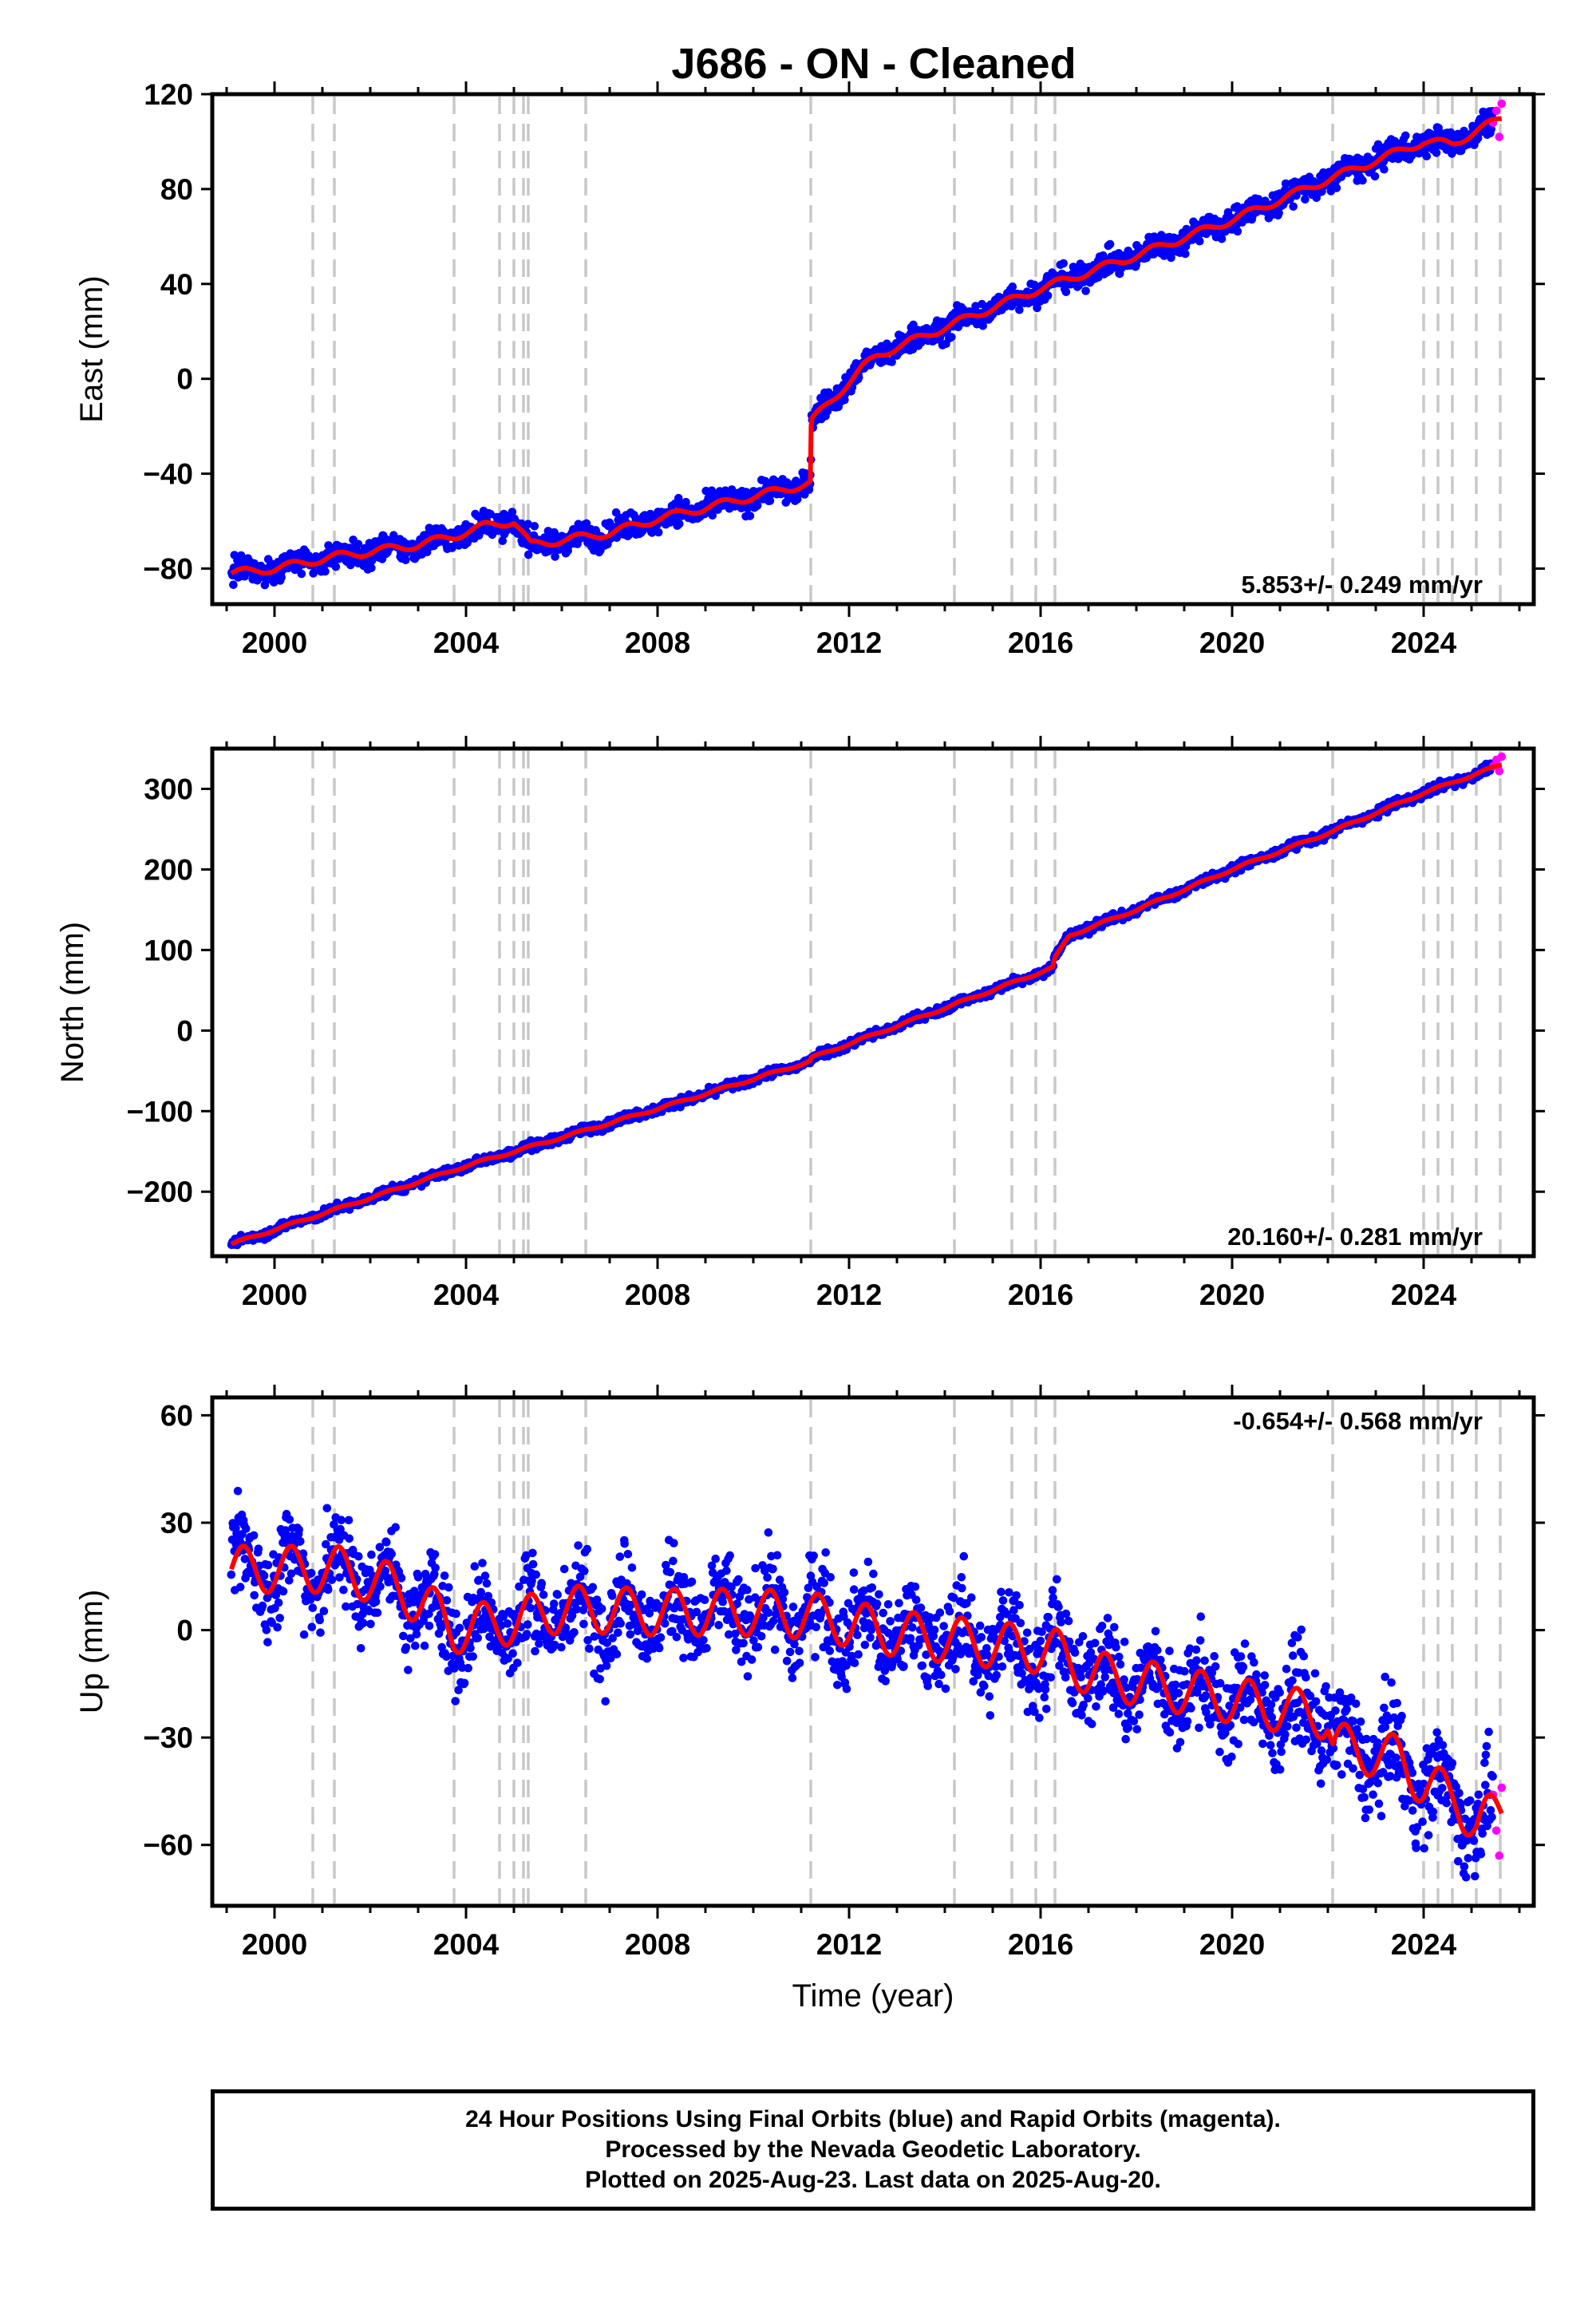  I want to click on x-tick-label: 2024, so click(1424, 642).